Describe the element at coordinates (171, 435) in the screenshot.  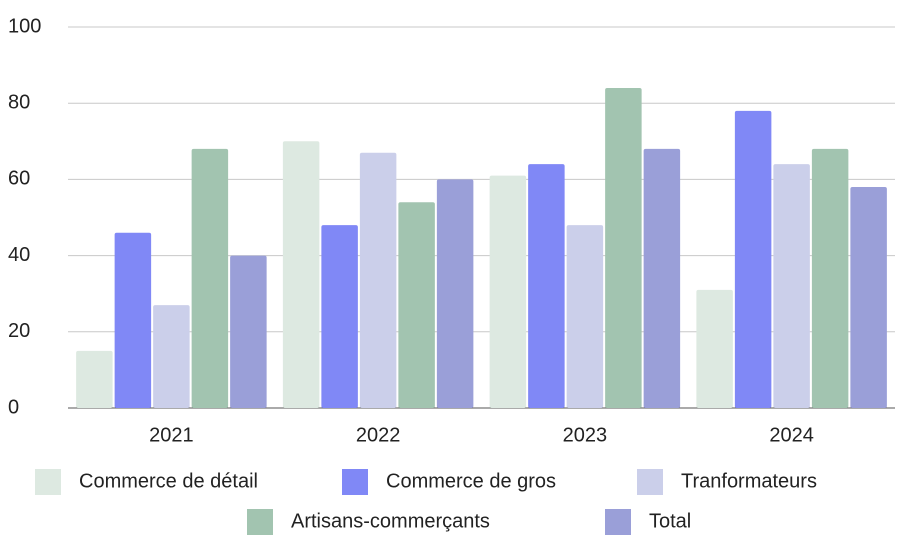
I see `x-tick-label: 2021` at that location.